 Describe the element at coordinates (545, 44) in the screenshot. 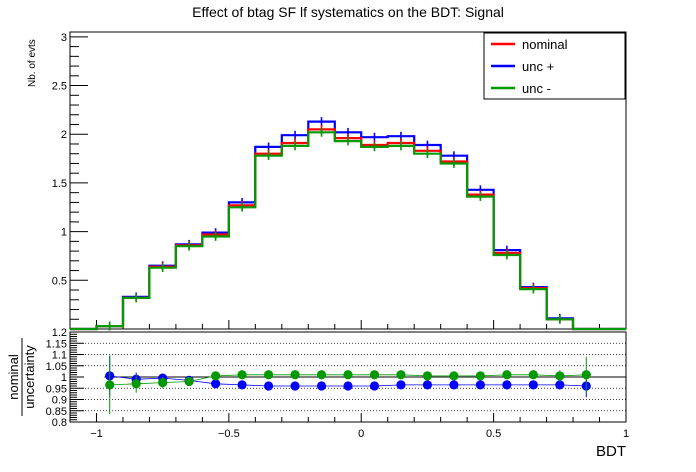

I see `legend-label-nominal: nominal` at that location.